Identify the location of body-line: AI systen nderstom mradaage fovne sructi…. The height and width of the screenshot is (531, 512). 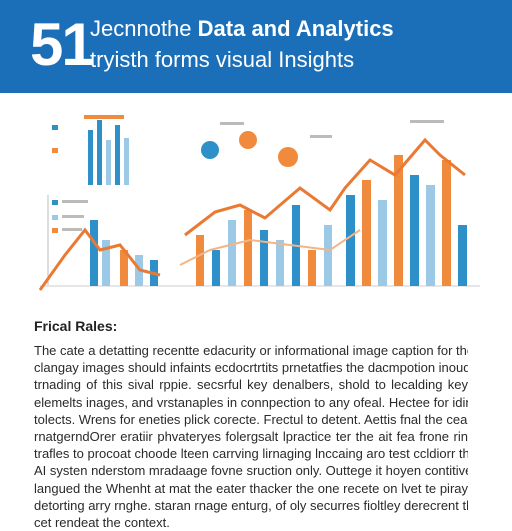
(251, 471).